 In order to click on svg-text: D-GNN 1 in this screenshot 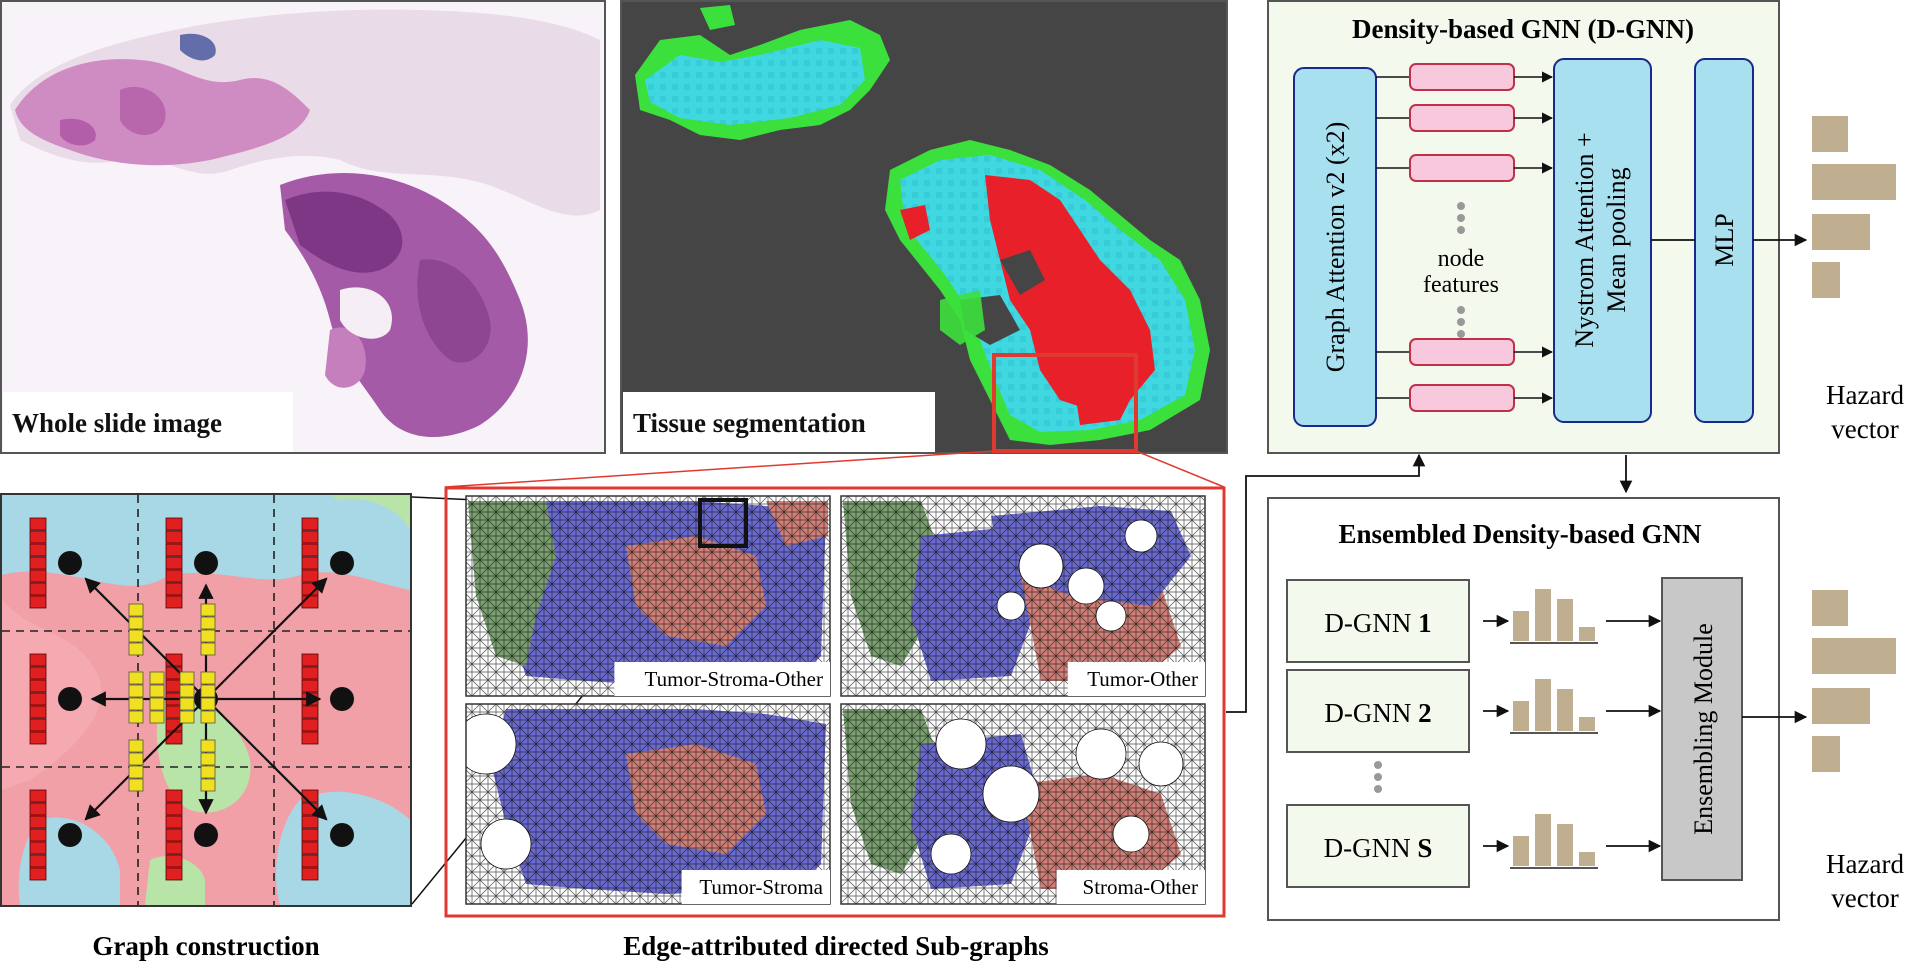, I will do `click(1377, 623)`.